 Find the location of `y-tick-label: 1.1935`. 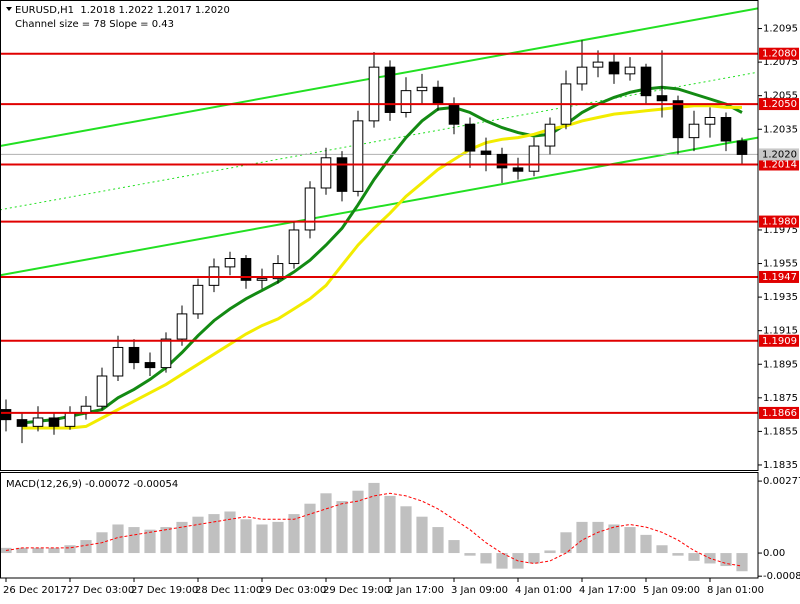

y-tick-label: 1.1935 is located at coordinates (780, 297).